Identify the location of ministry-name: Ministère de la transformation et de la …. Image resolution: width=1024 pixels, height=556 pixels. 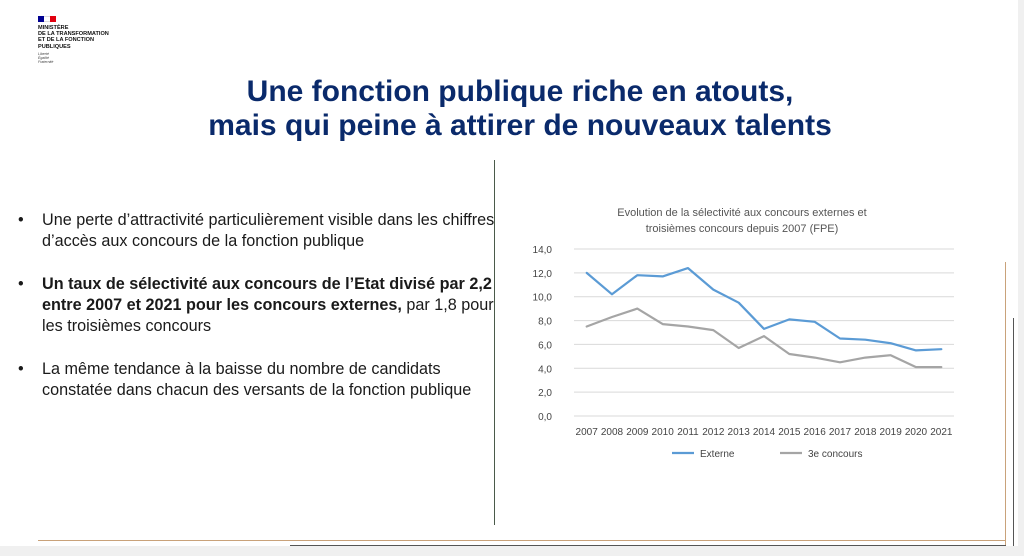
(73, 37).